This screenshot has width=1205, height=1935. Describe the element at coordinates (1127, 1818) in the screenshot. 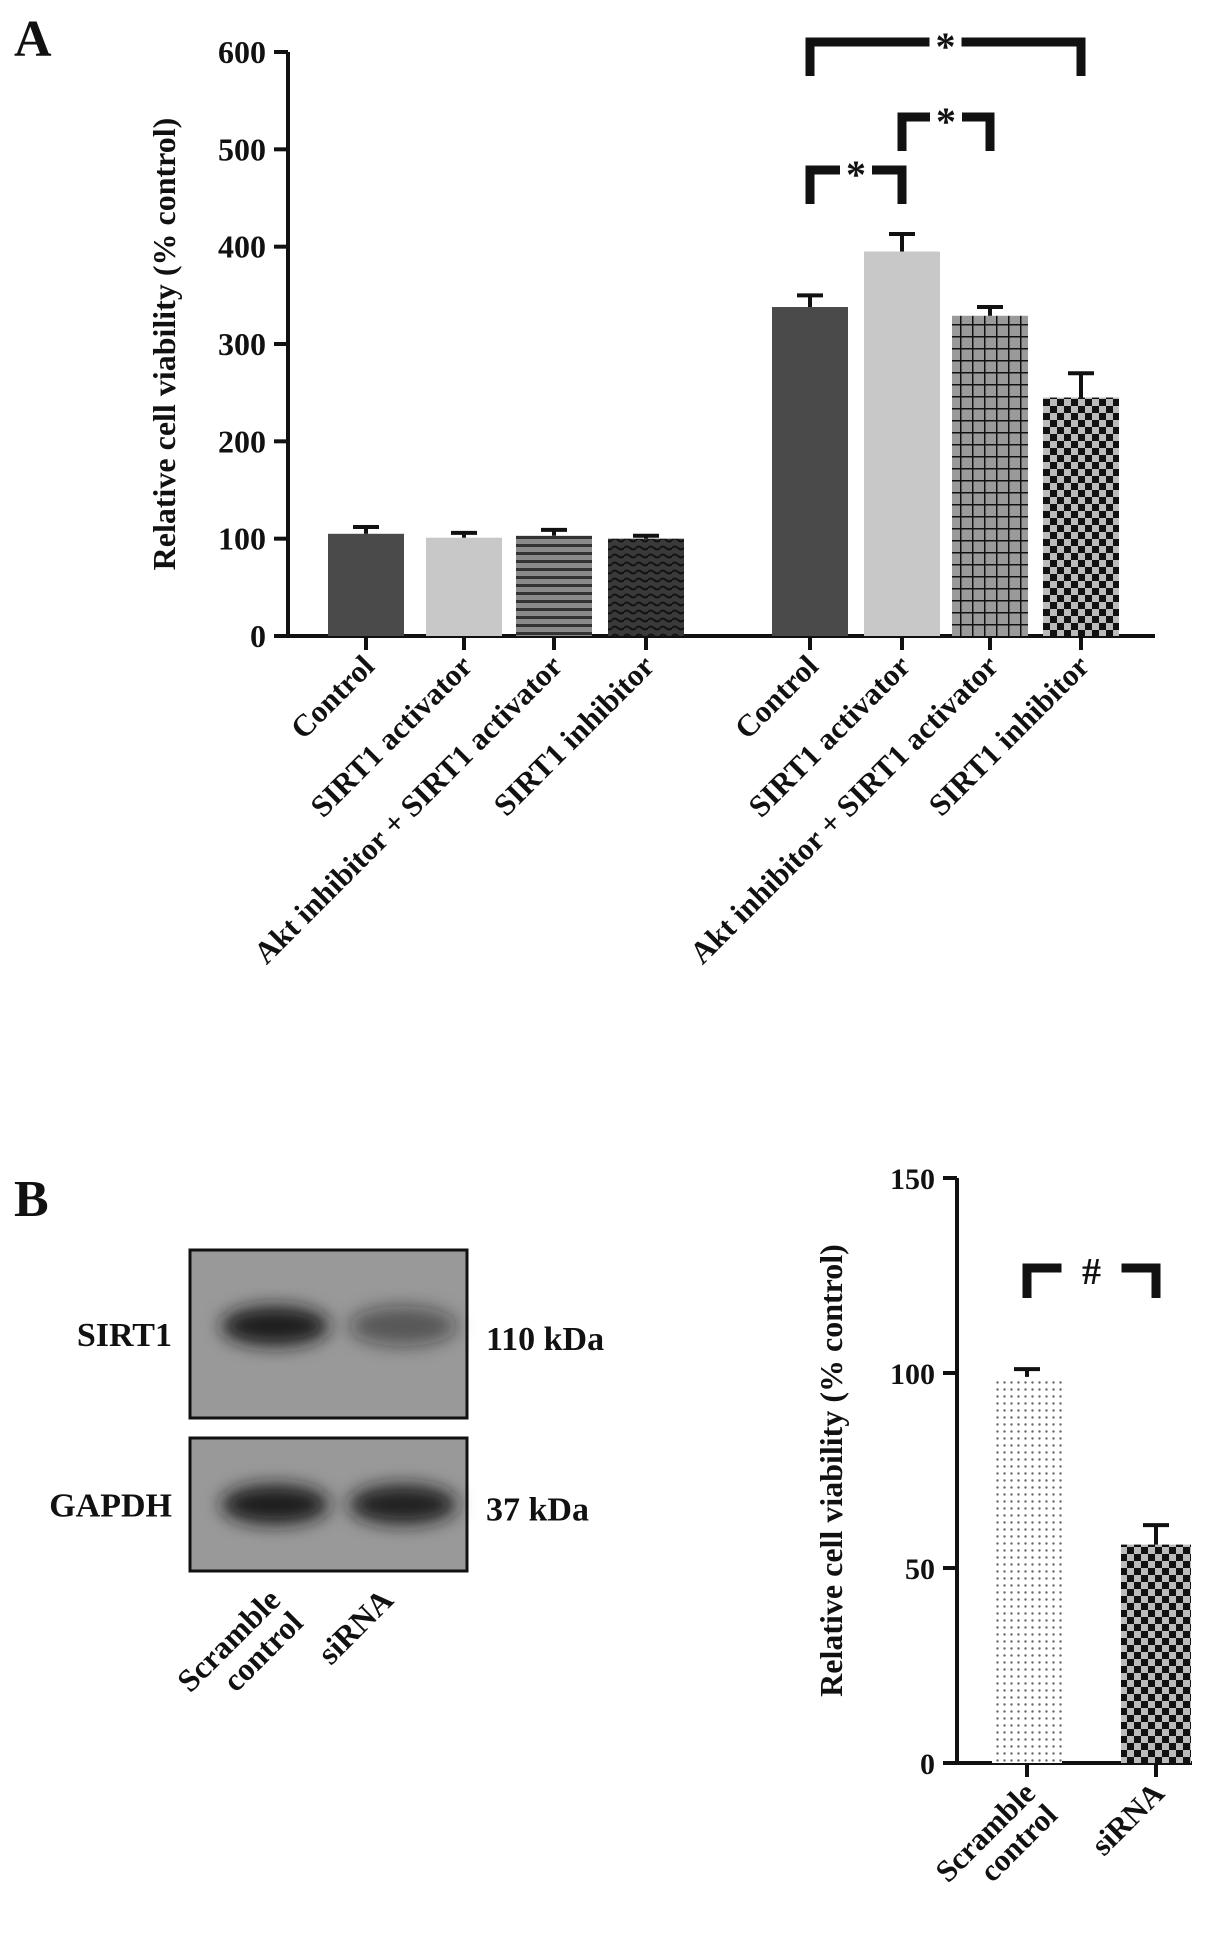

I see `x-tick-label: siRNA` at that location.